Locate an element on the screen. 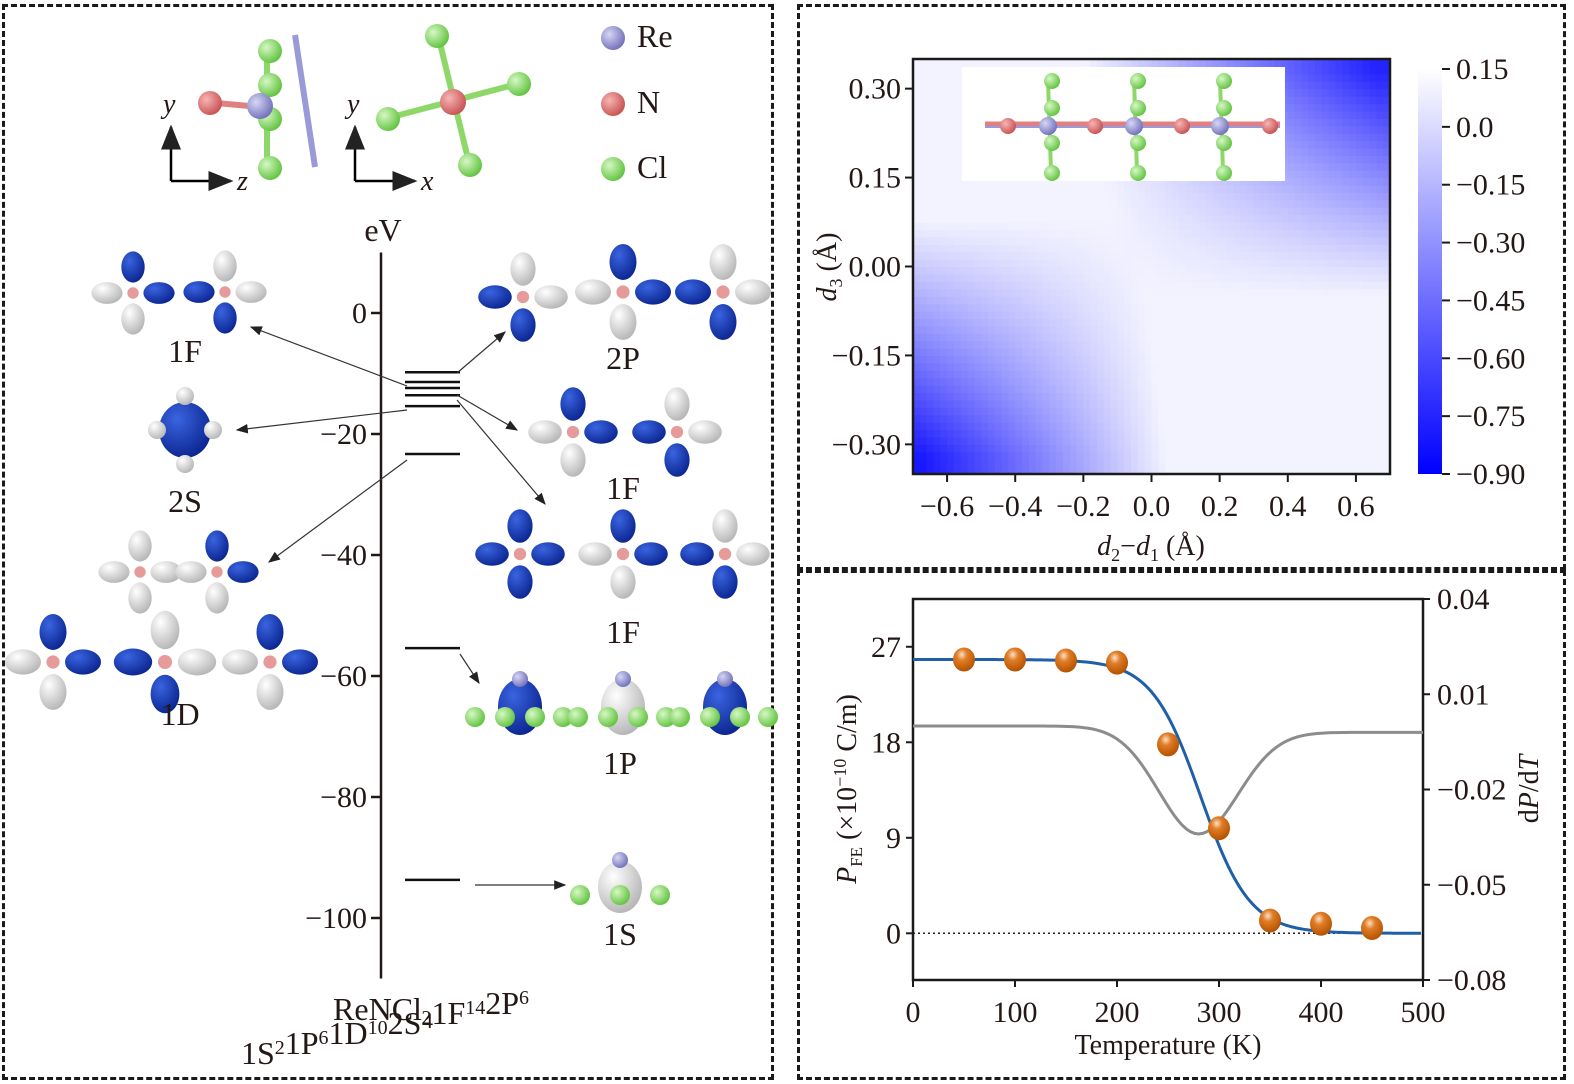 This screenshot has width=1574, height=1084. inset-re-atom is located at coordinates (1048, 126).